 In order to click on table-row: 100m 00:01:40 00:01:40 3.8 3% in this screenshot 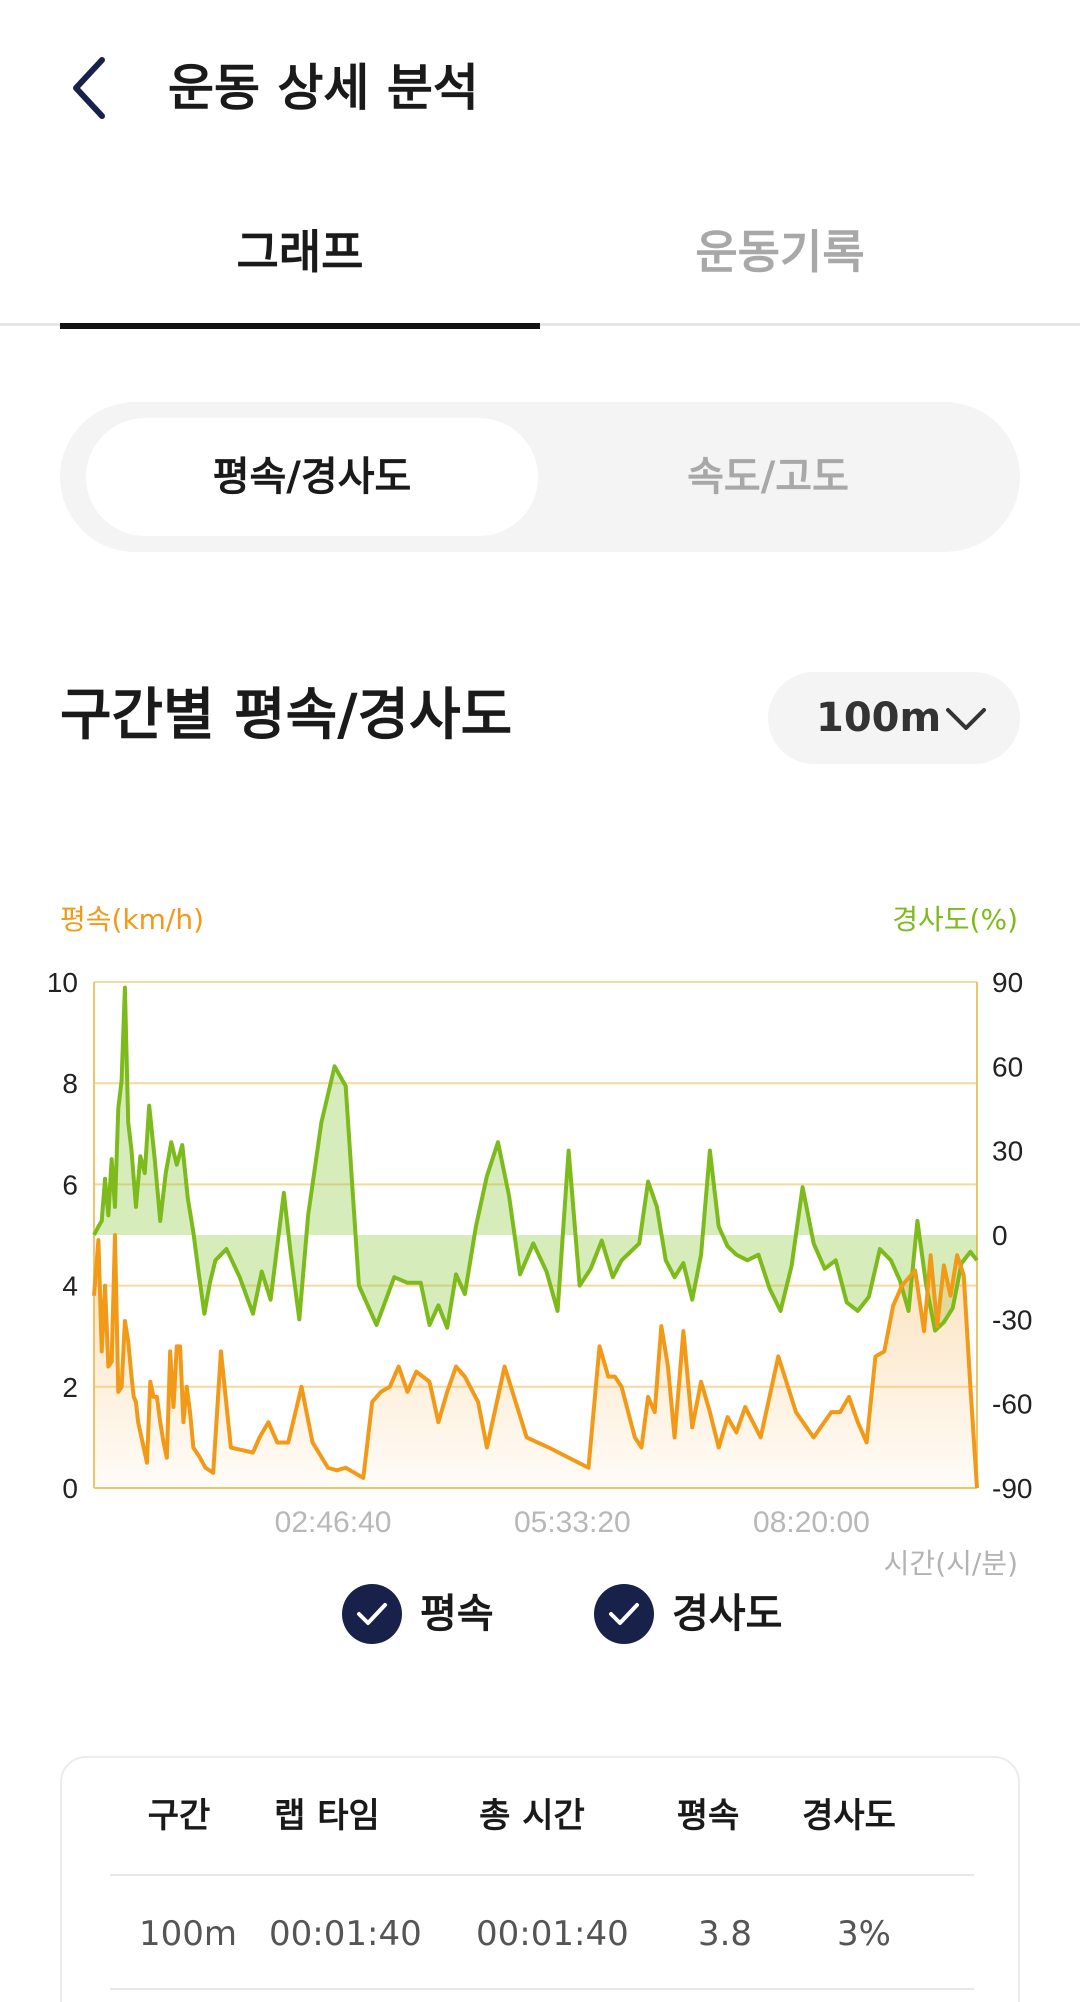, I will do `click(542, 1934)`.